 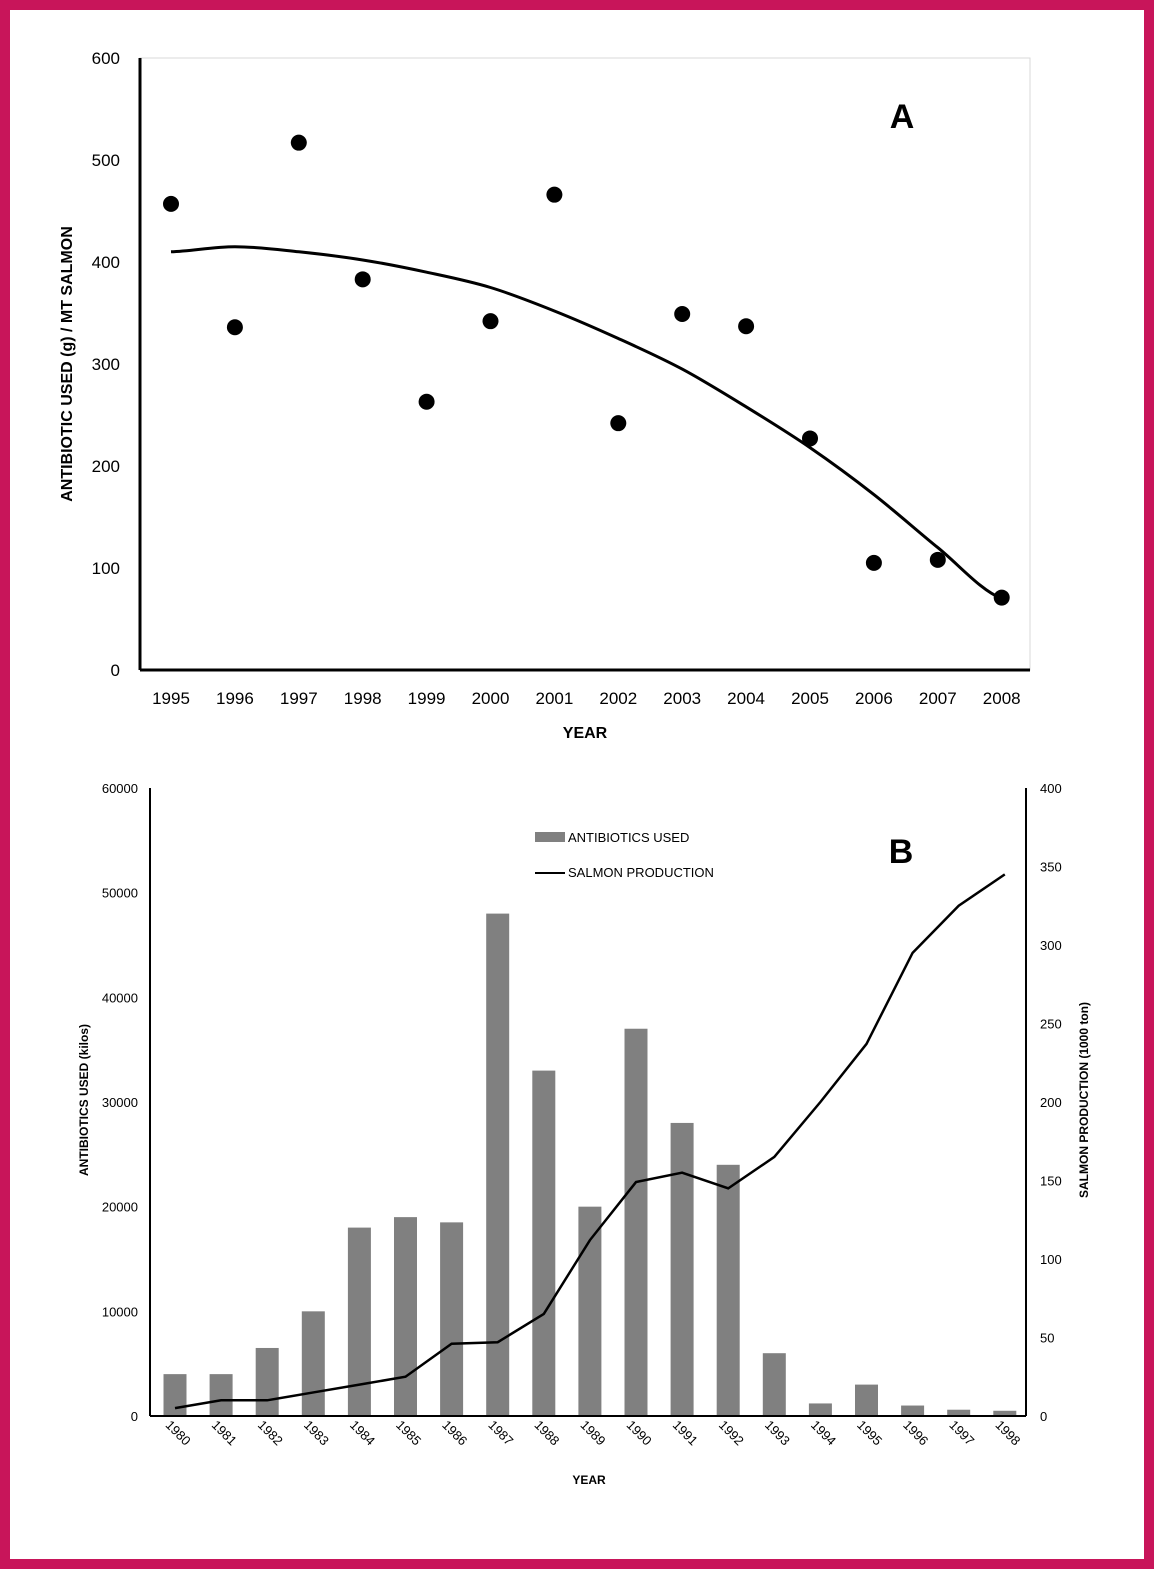 What do you see at coordinates (1043, 1416) in the screenshot?
I see `panel-b-y2-tick-0: 0` at bounding box center [1043, 1416].